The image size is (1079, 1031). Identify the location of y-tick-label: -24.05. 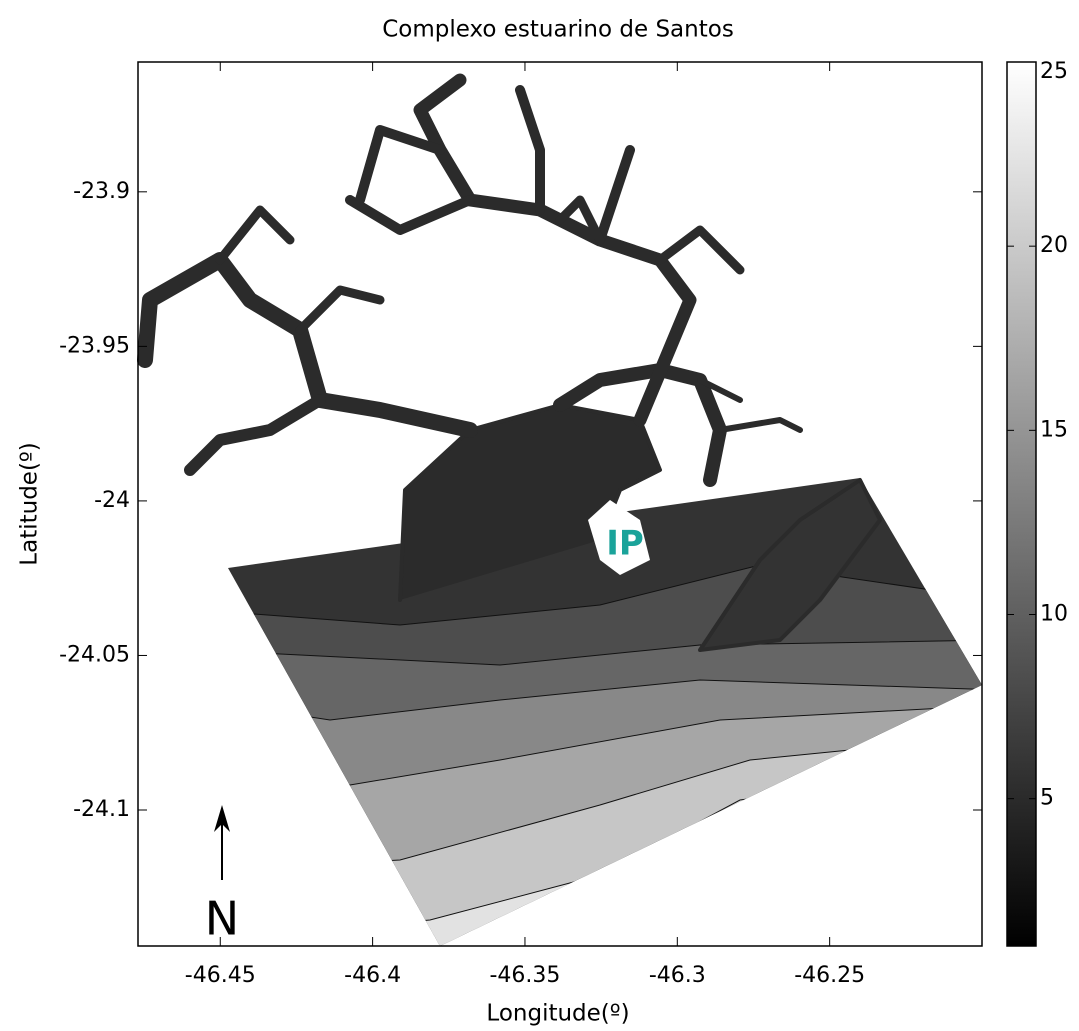
(94, 654).